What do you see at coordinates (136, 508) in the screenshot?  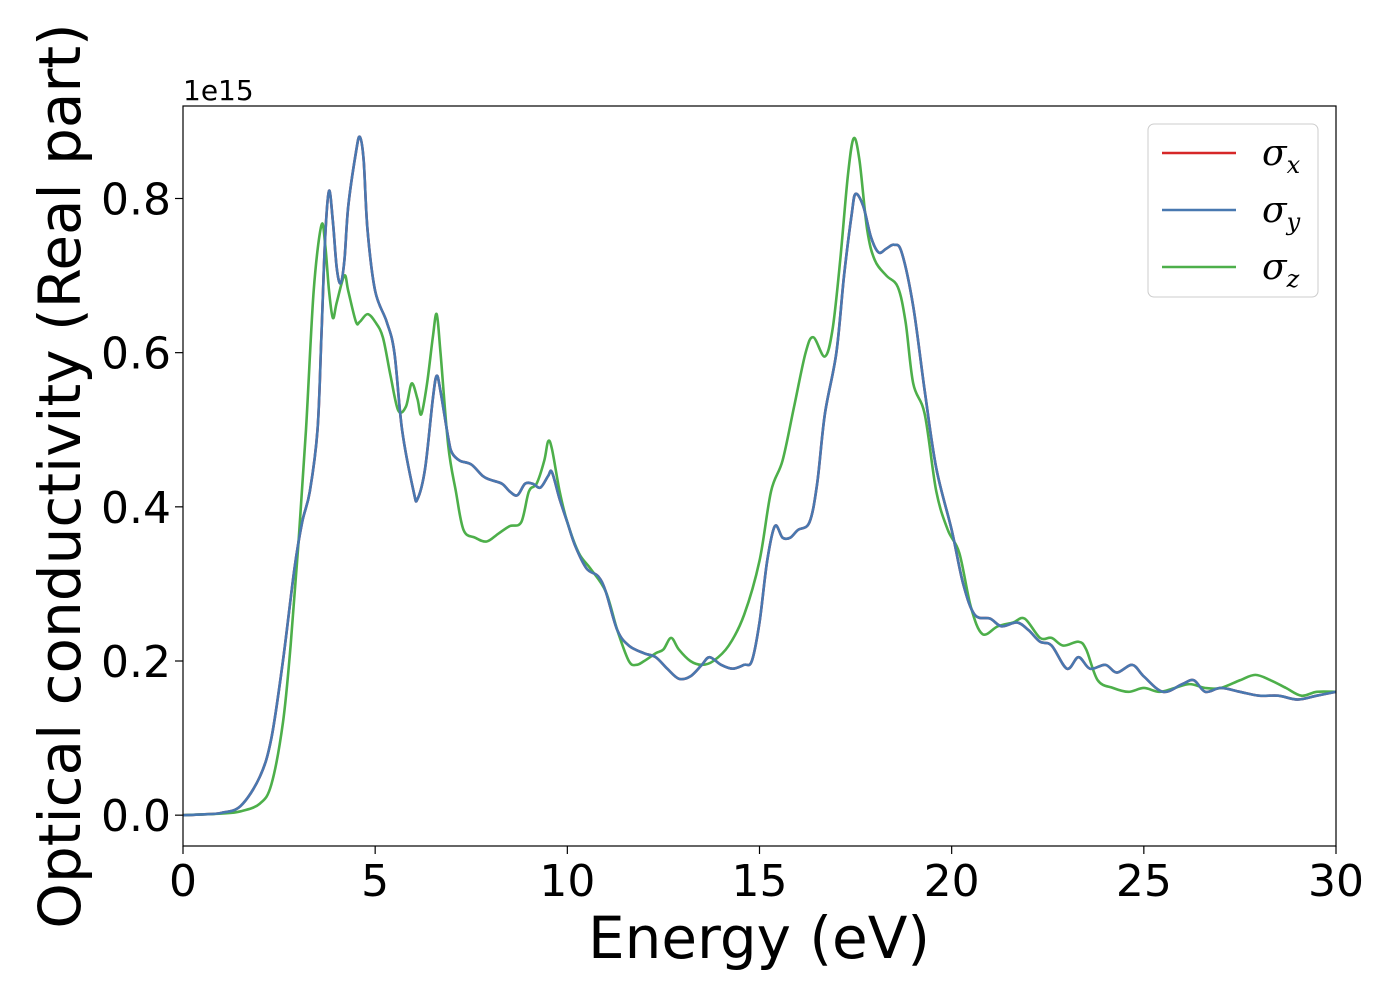 I see `y-tick-label: 0.4` at bounding box center [136, 508].